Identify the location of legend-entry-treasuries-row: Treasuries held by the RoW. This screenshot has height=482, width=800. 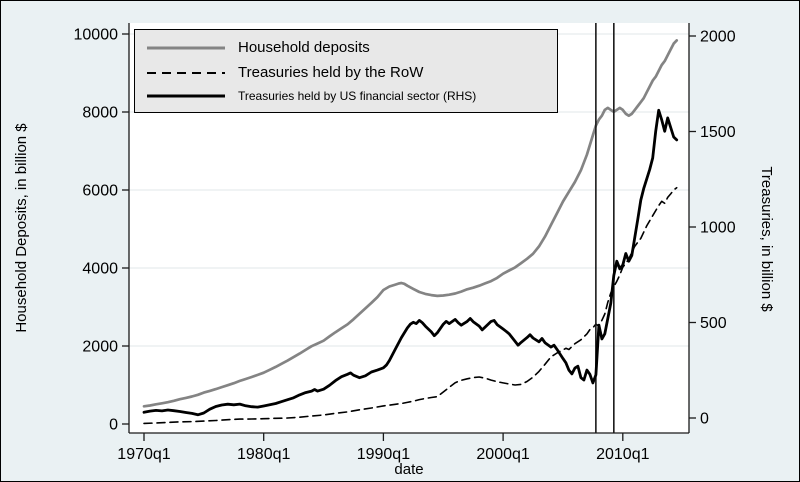
(352, 72).